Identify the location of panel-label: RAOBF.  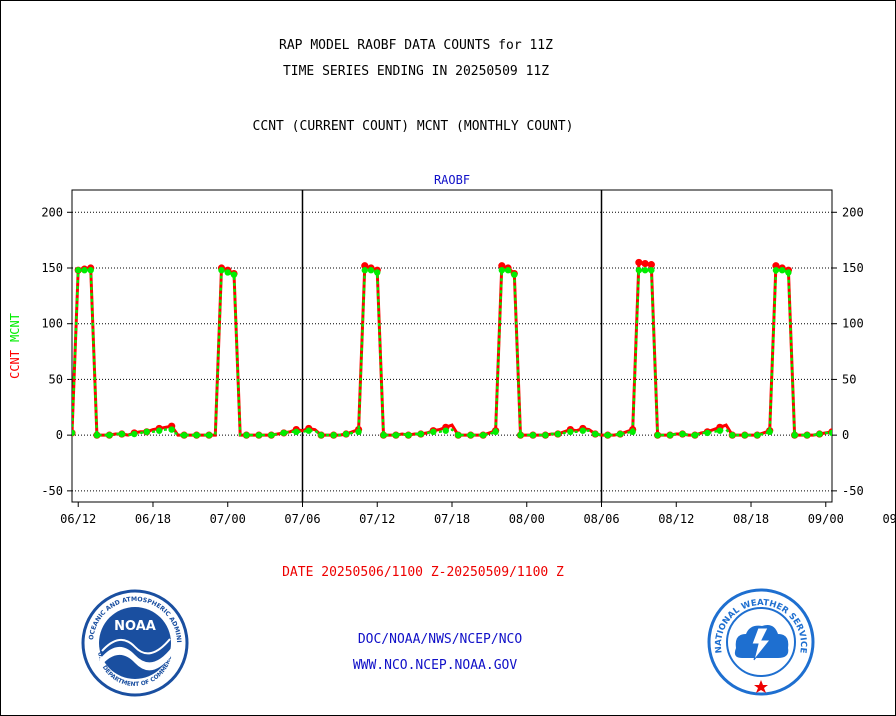
(452, 180).